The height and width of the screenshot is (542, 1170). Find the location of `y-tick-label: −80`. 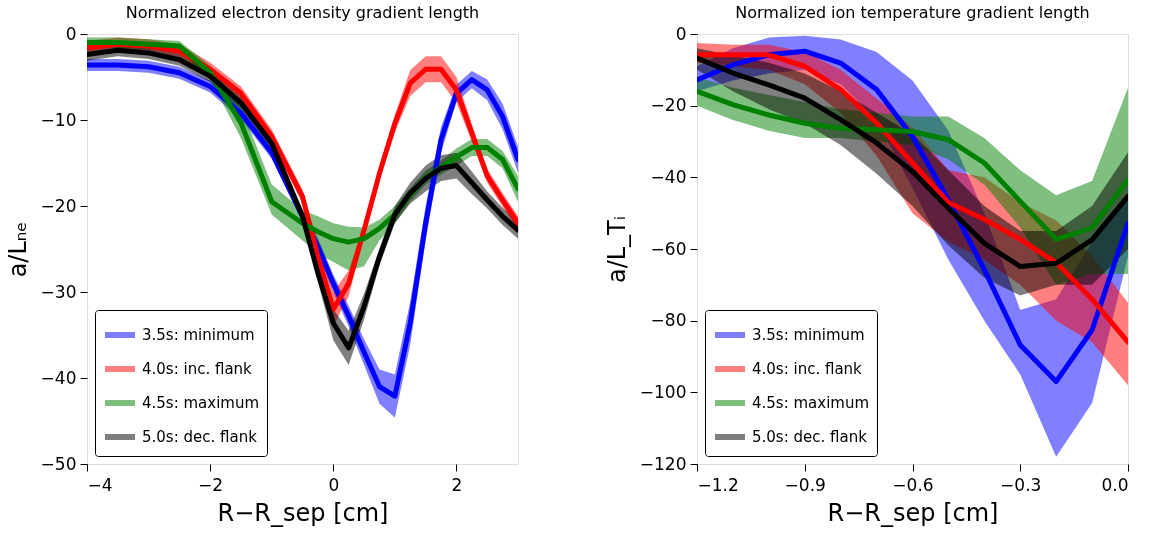

y-tick-label: −80 is located at coordinates (668, 320).